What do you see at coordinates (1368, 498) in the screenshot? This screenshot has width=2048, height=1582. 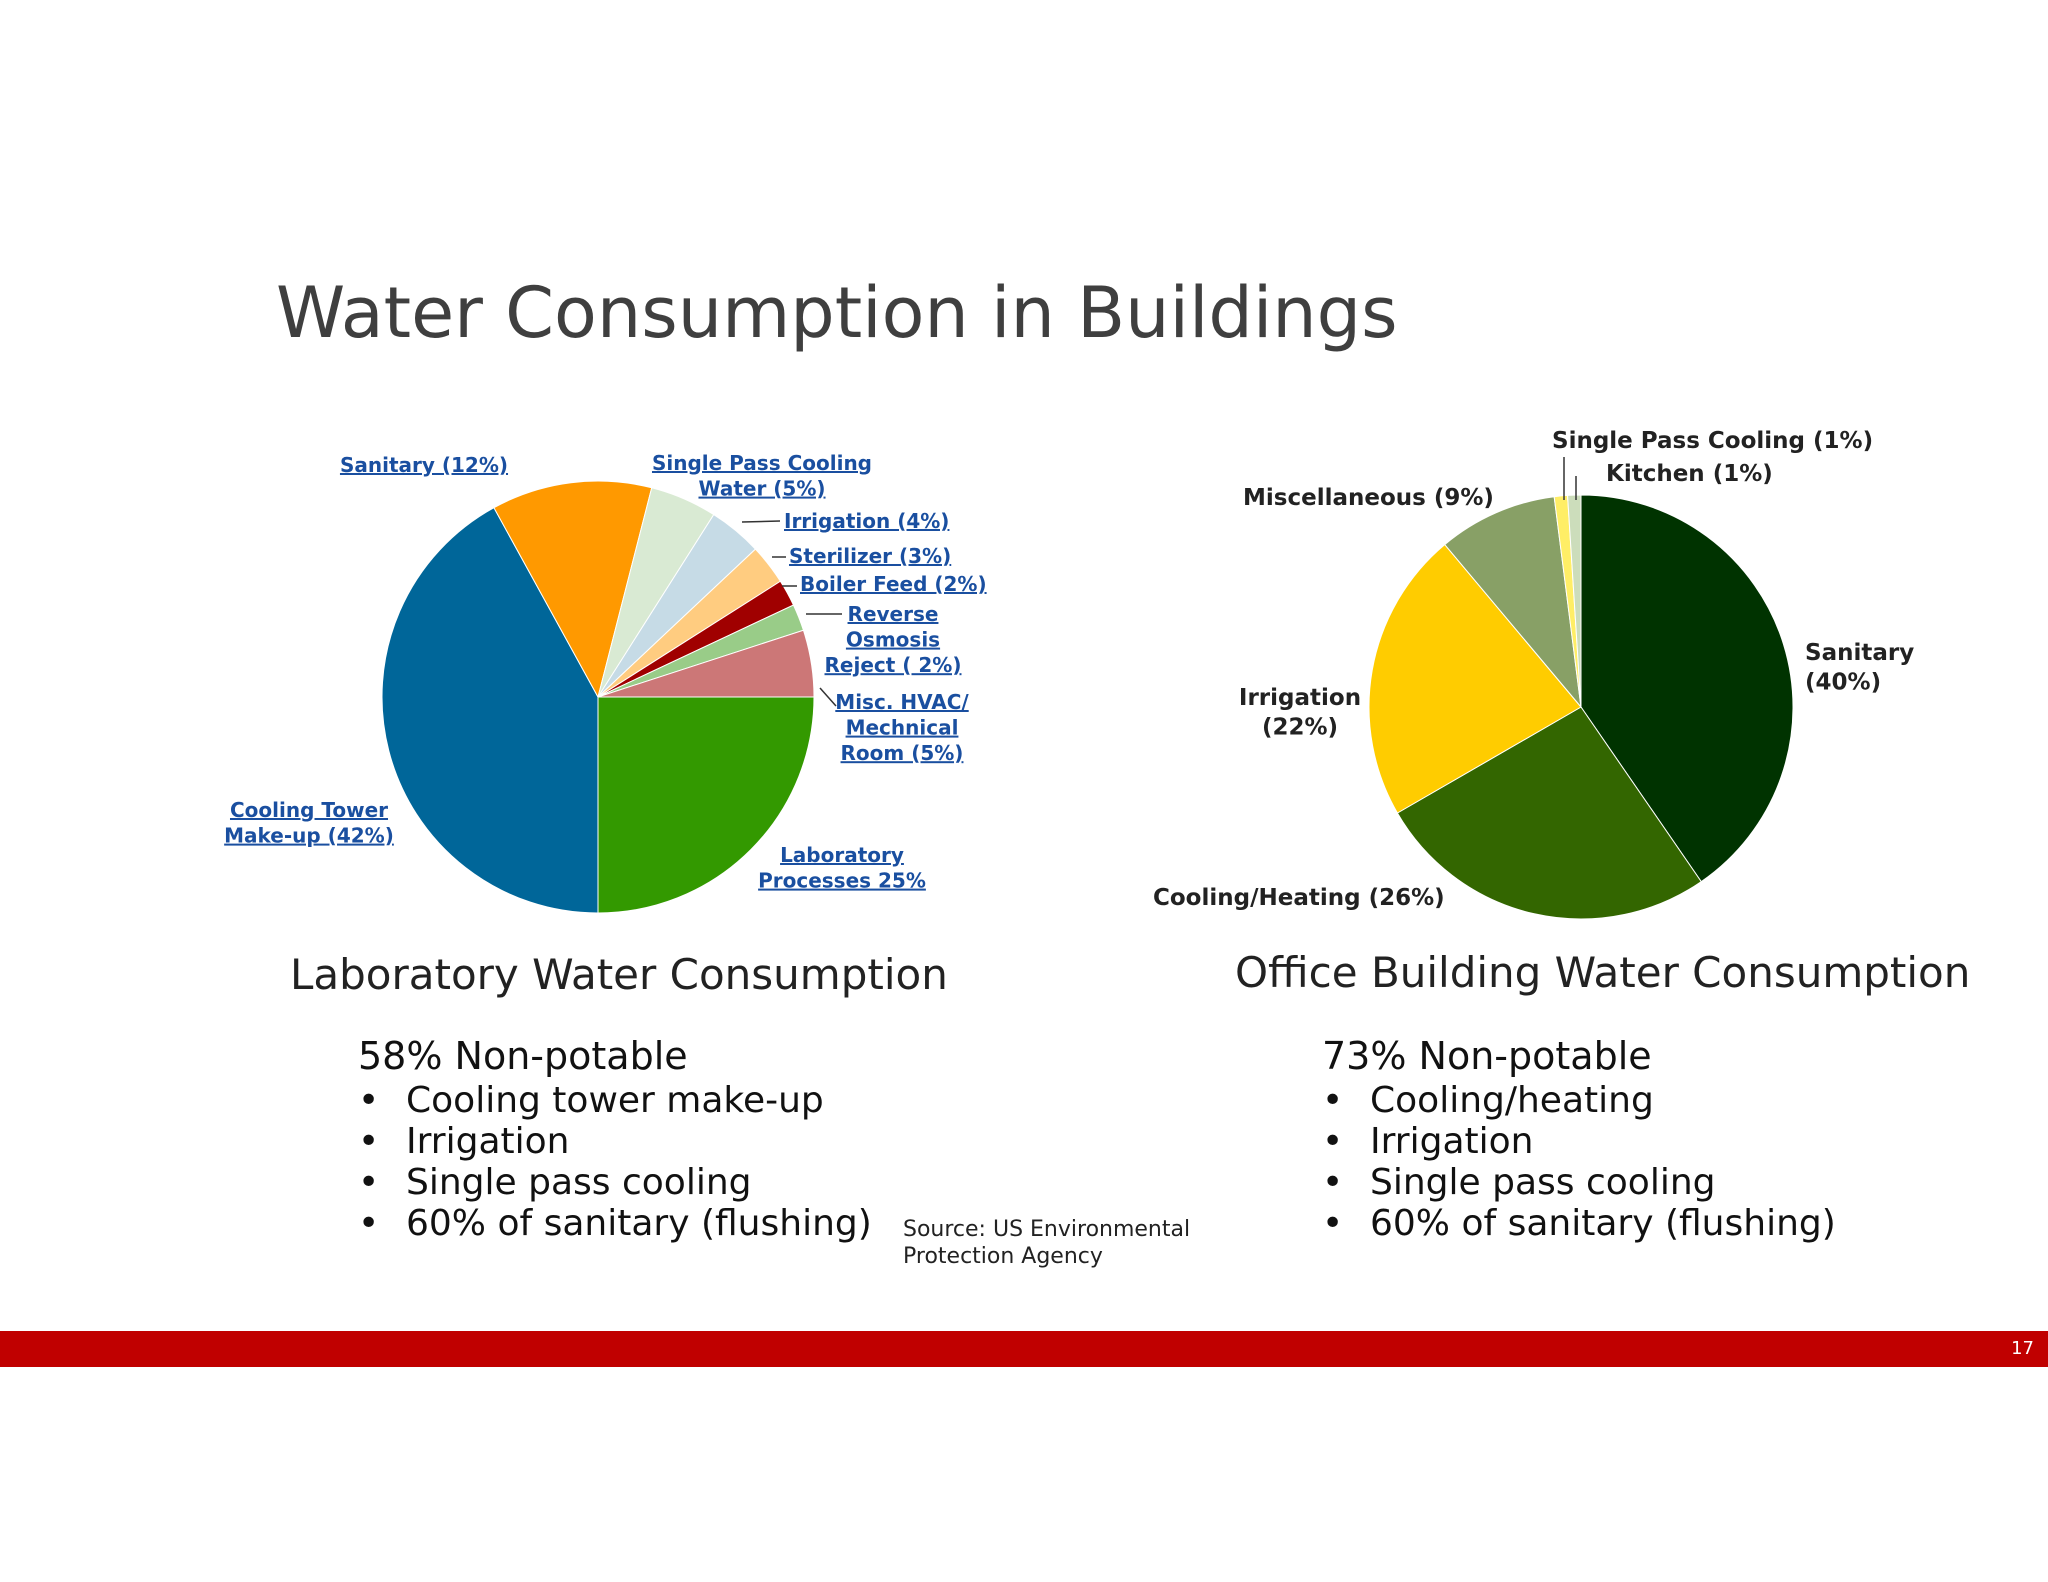 I see `pie-label-miscellaneous-9: Miscellaneous (9%)` at bounding box center [1368, 498].